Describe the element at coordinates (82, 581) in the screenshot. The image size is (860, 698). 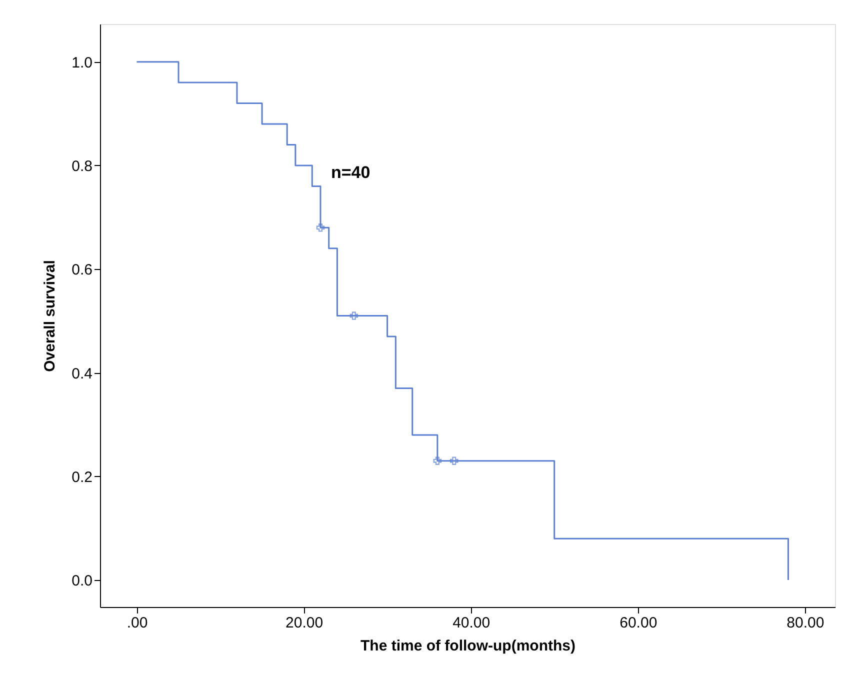
I see `y-tick-label: 0.0` at that location.